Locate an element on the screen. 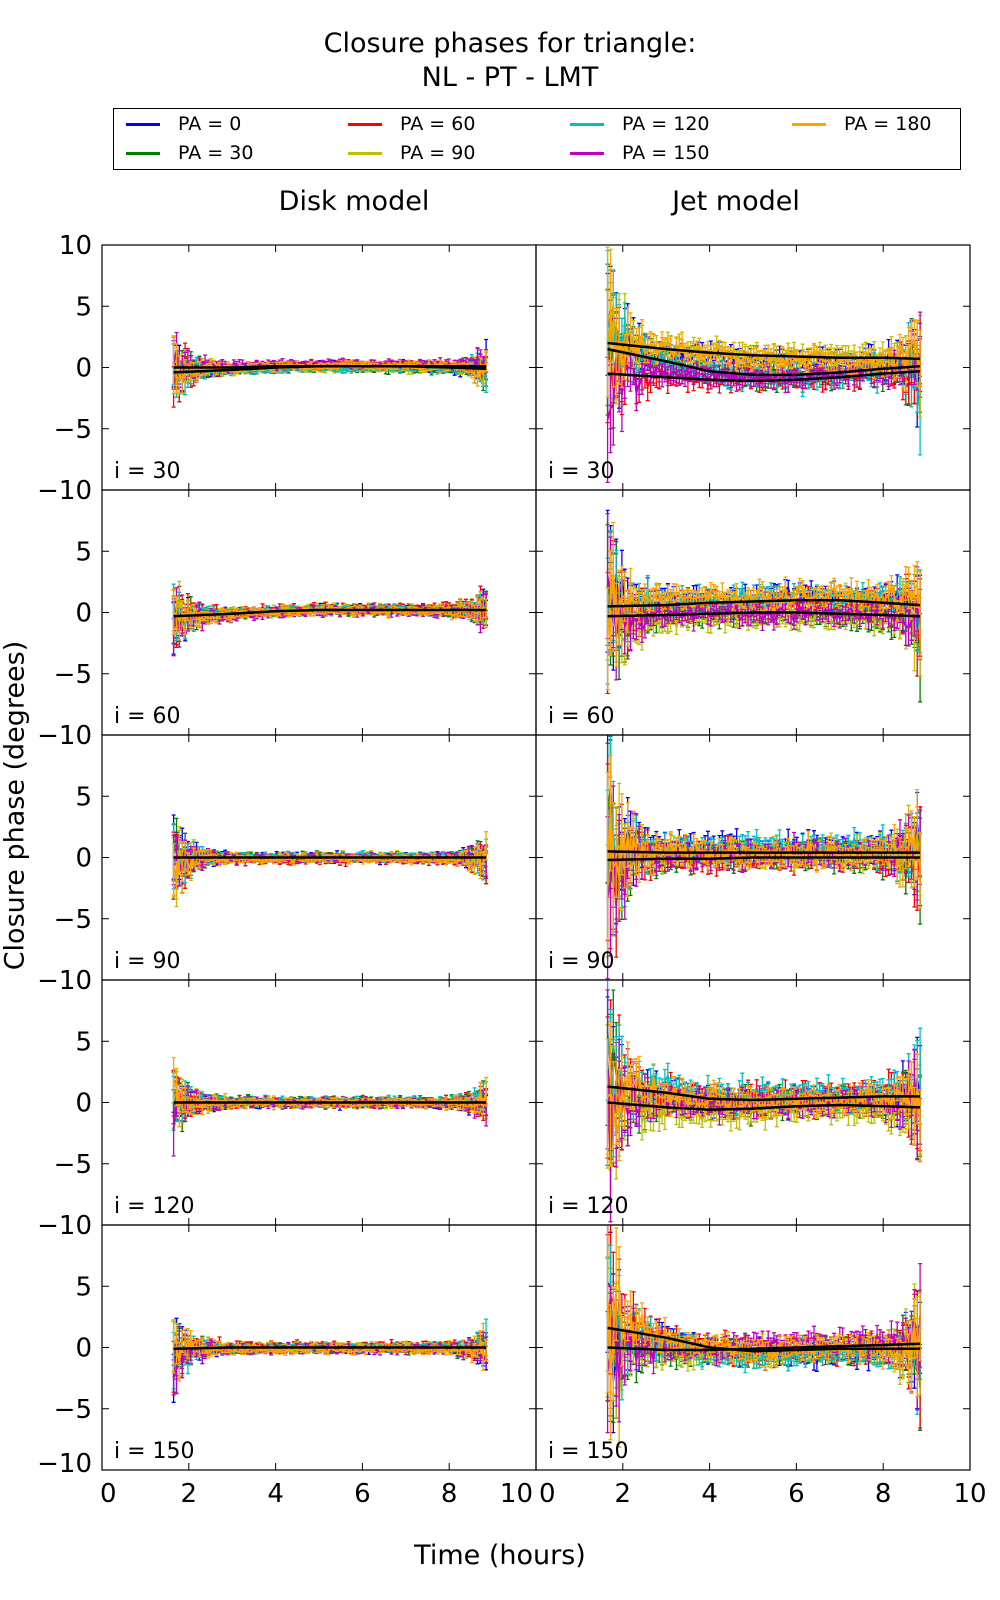 The width and height of the screenshot is (1000, 1600). chart-subtitle: NL - PT - LMT is located at coordinates (510, 77).